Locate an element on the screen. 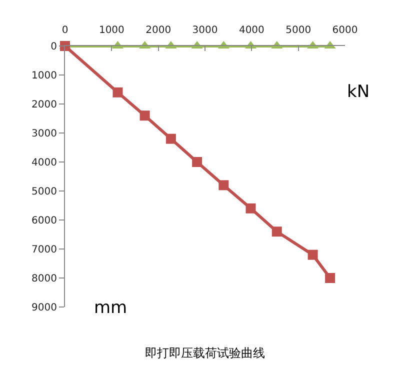 This screenshot has width=396, height=390. x-tick-label: 2000 is located at coordinates (159, 30).